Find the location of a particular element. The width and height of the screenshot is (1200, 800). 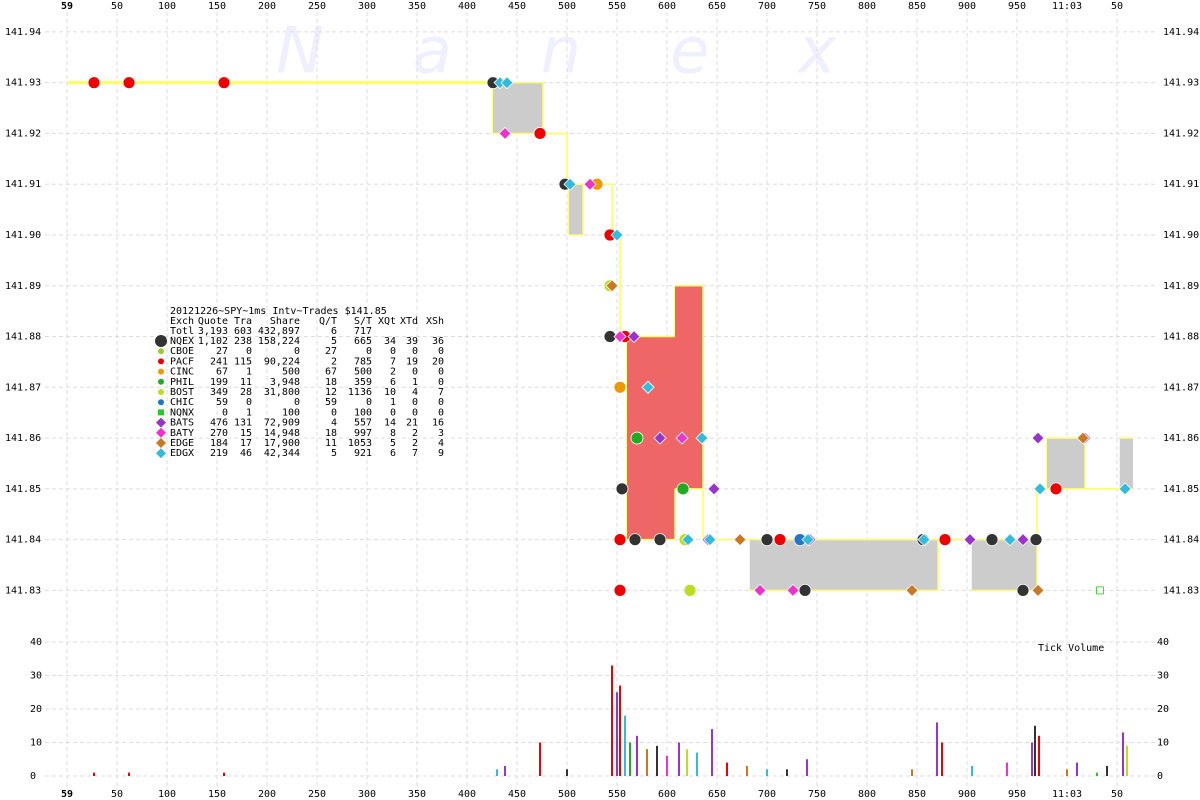

x-tick-label: 750 is located at coordinates (817, 794).